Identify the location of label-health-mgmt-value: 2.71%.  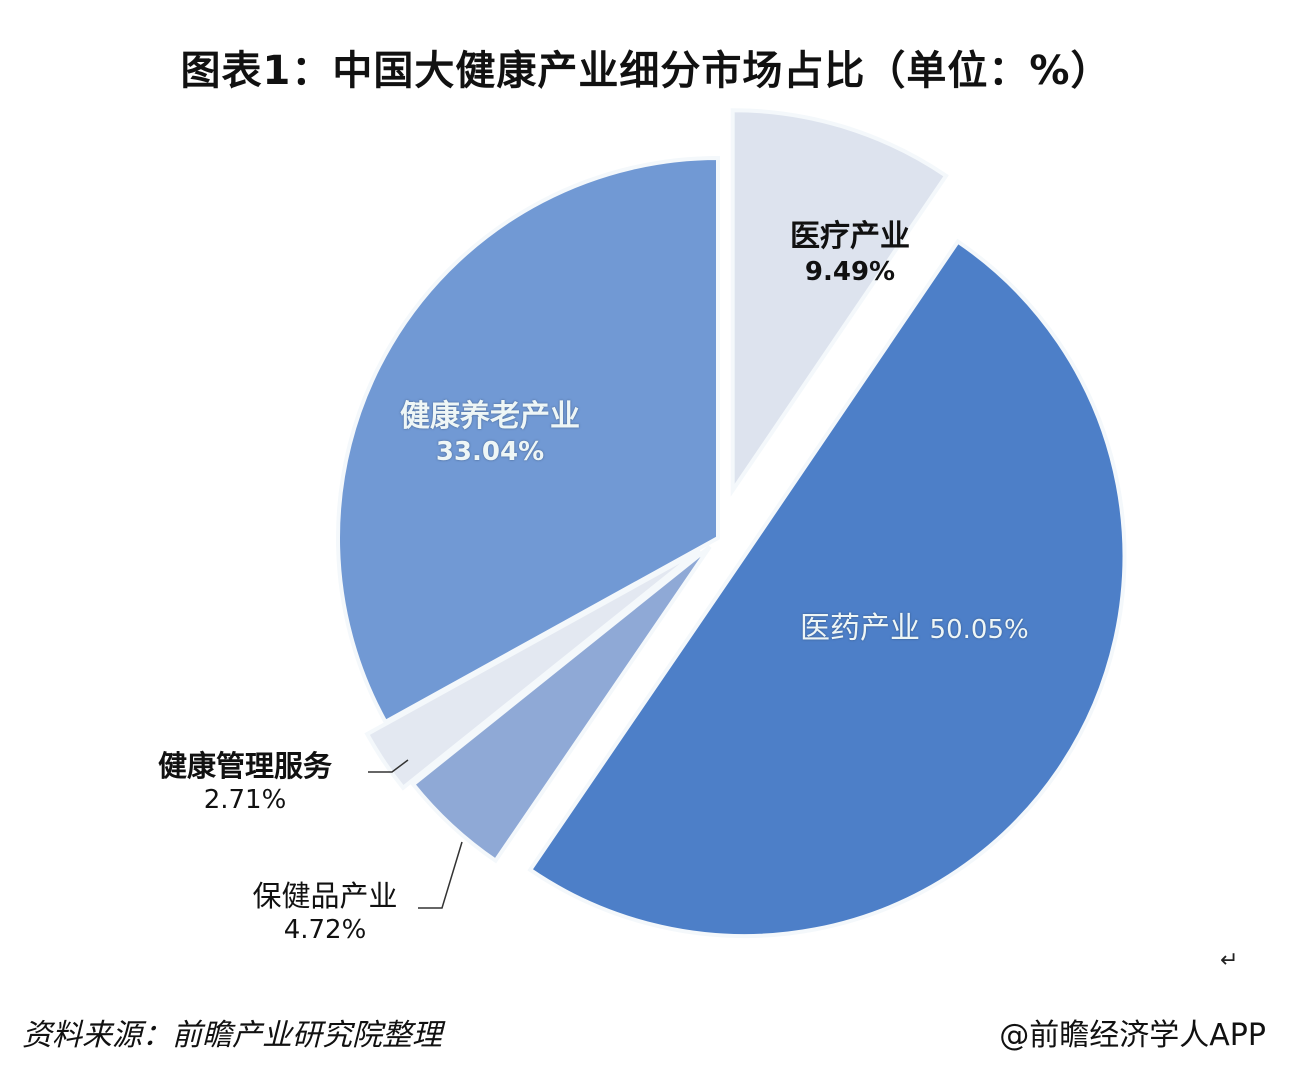
(245, 800).